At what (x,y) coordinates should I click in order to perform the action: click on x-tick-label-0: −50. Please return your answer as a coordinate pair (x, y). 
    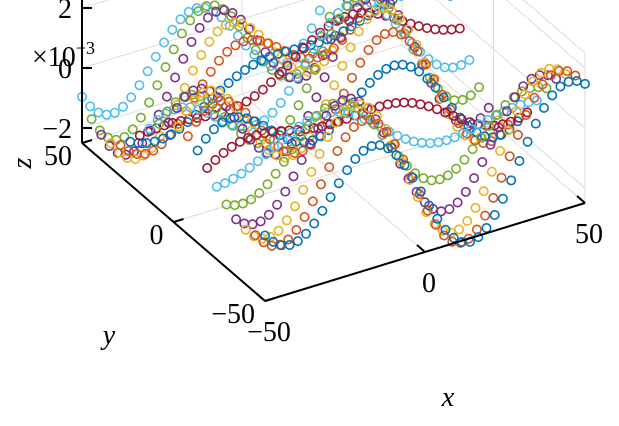
    Looking at the image, I should click on (269, 332).